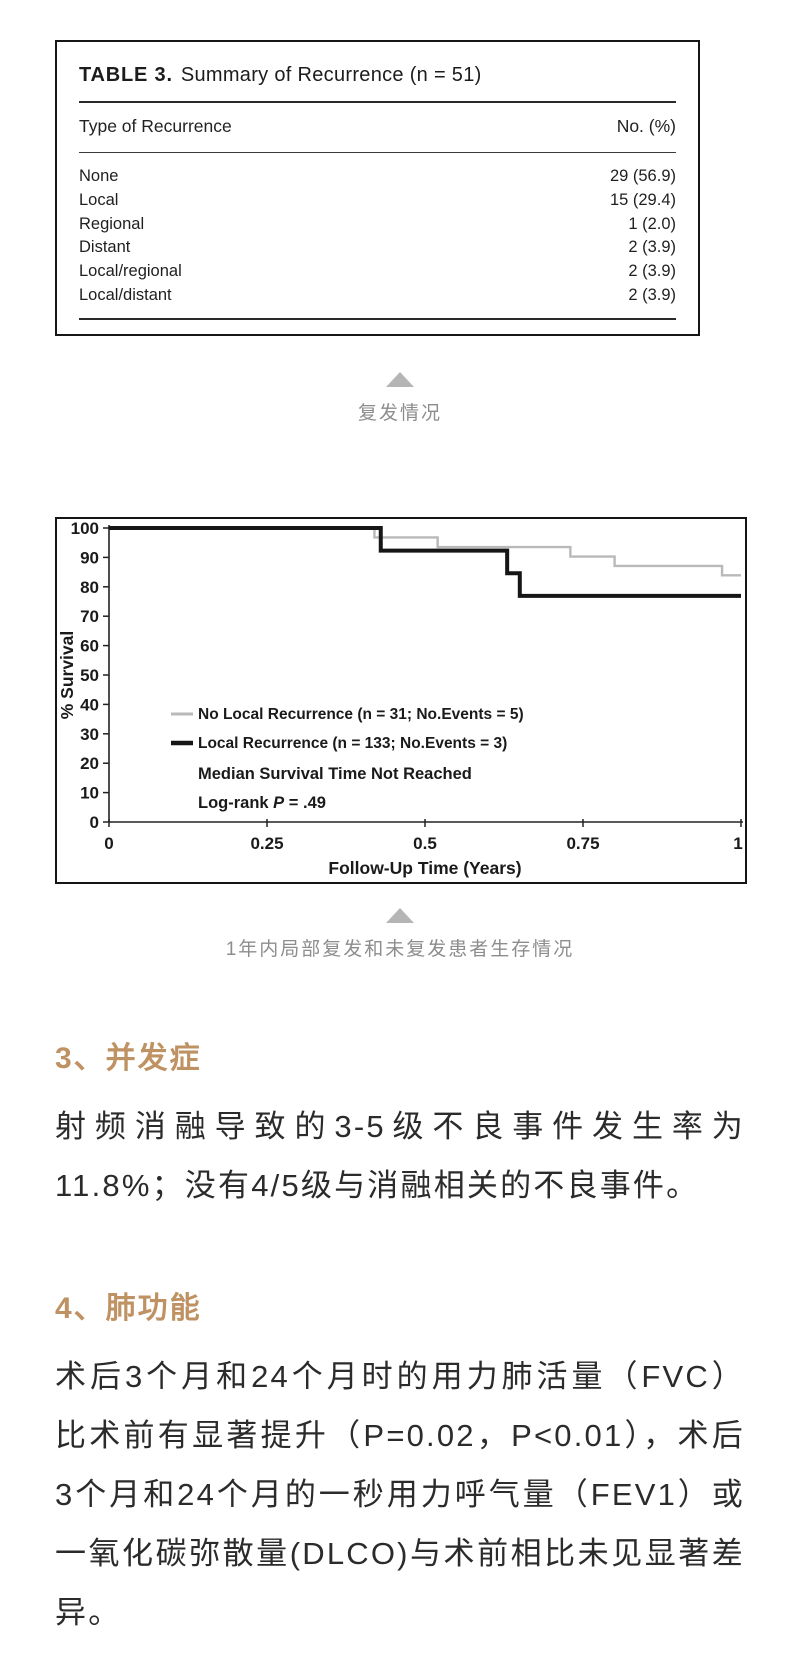 Image resolution: width=800 pixels, height=1663 pixels. Describe the element at coordinates (377, 201) in the screenshot. I see `table-row: Local 15 (29.4)` at that location.